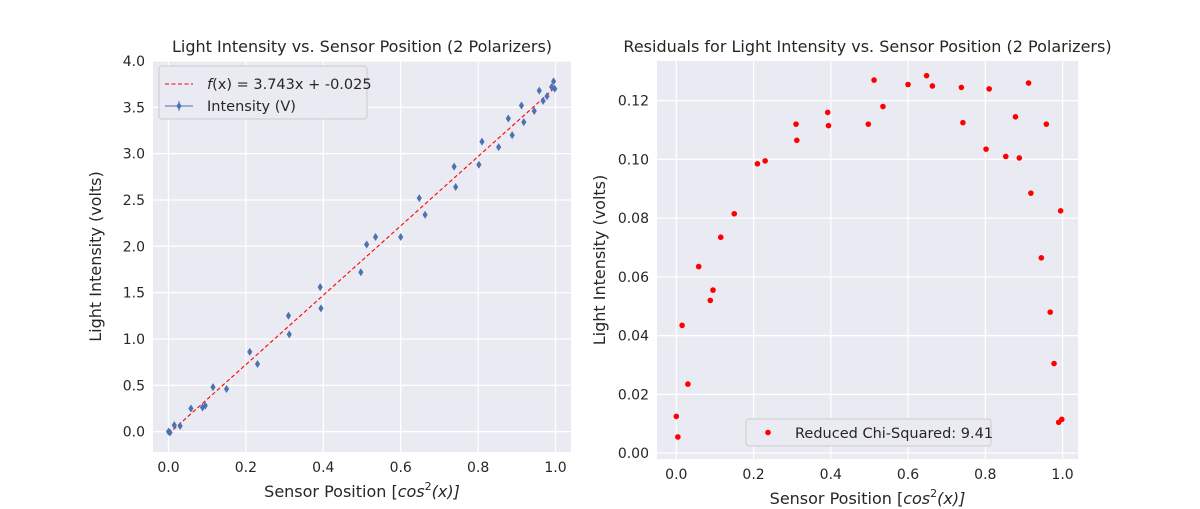  I want to click on intensity-legend: f(x) = 3.743x + -0.025 Intensity (V), so click(265, 92).